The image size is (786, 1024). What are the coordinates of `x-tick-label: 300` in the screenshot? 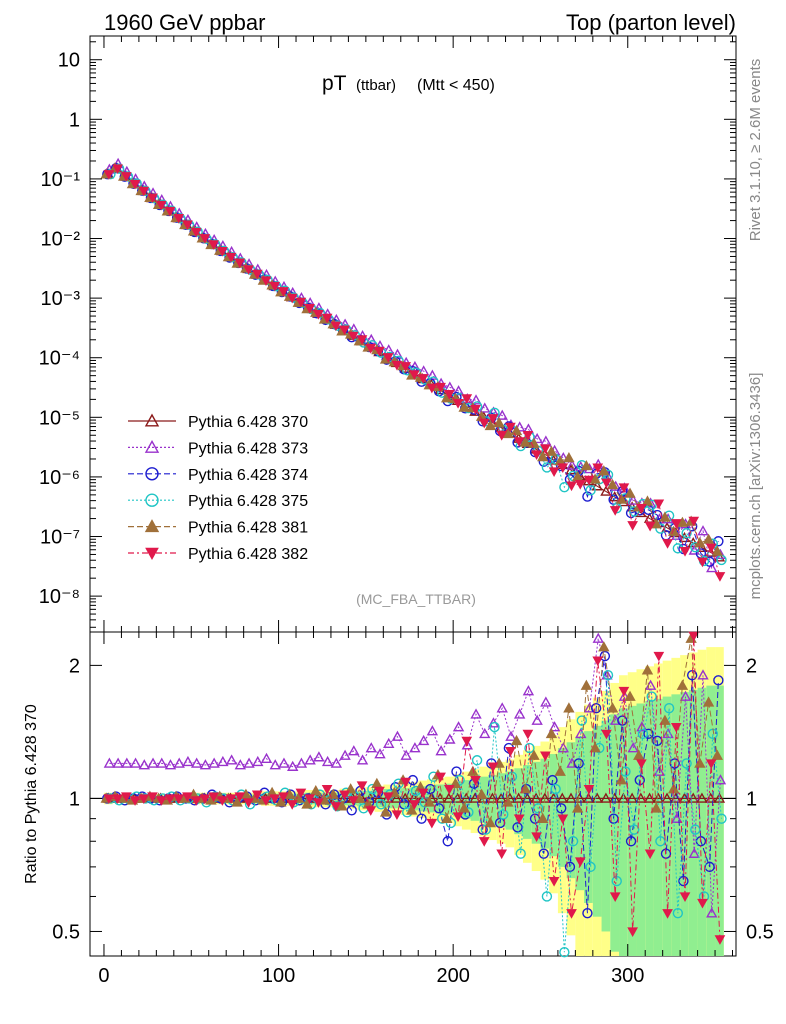 It's located at (627, 976).